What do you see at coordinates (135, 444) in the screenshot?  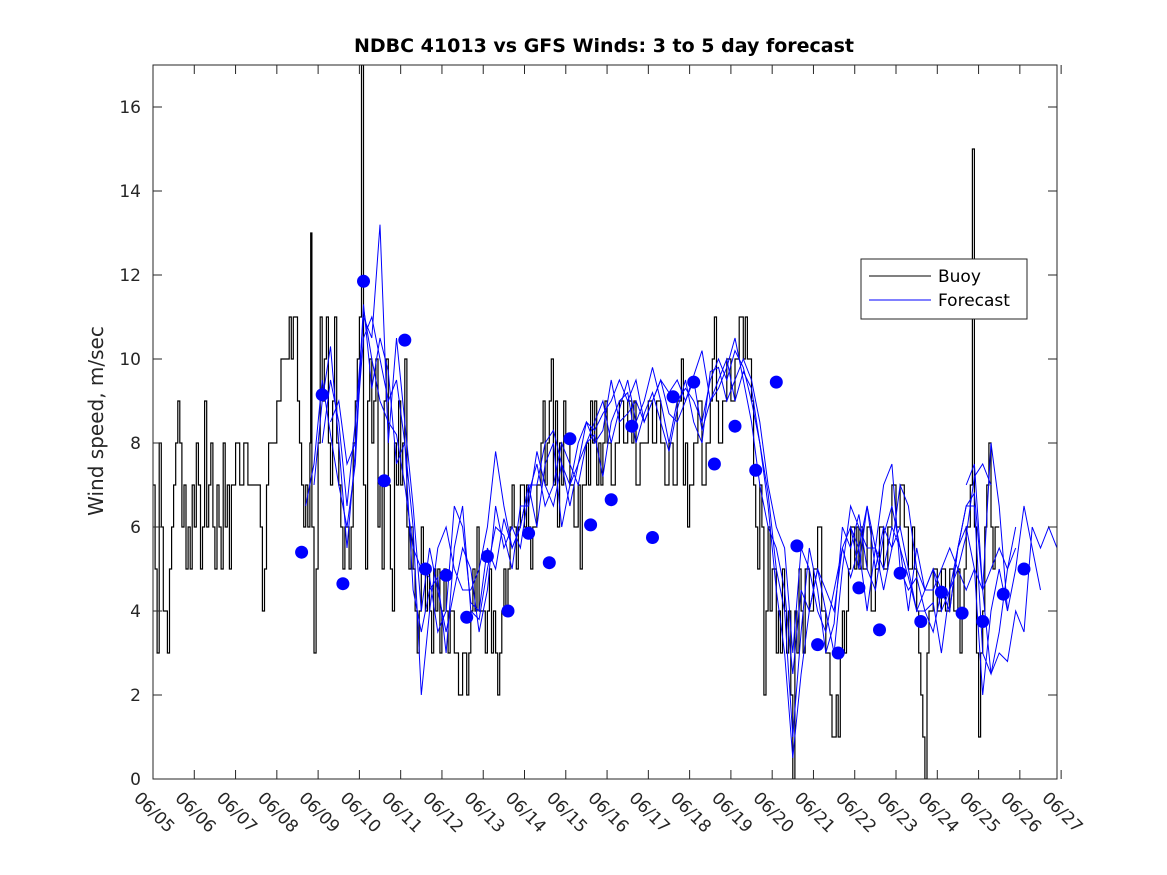 I see `y-tick-label: 8` at bounding box center [135, 444].